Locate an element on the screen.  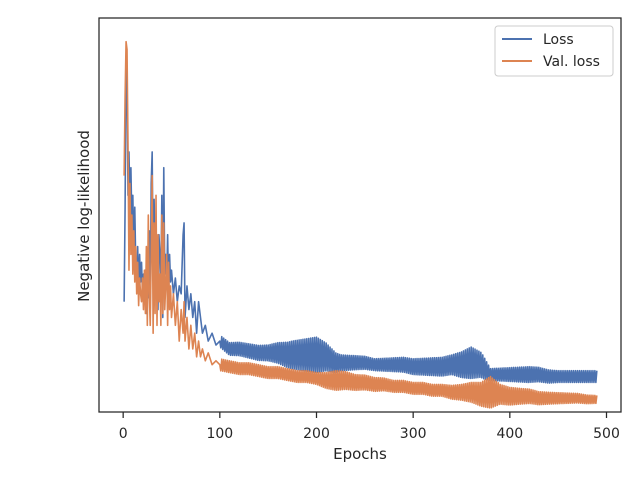
legend-label-loss: Loss is located at coordinates (558, 40).